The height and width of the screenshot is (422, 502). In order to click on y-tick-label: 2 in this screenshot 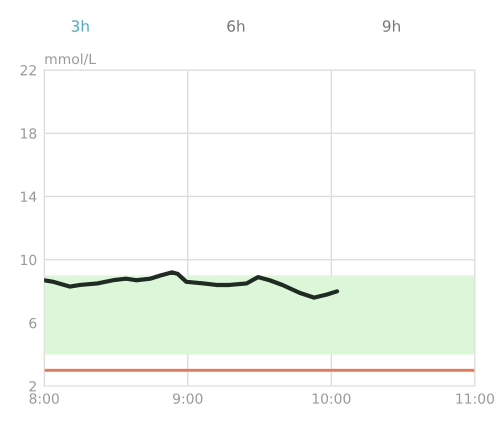, I will do `click(32, 386)`.